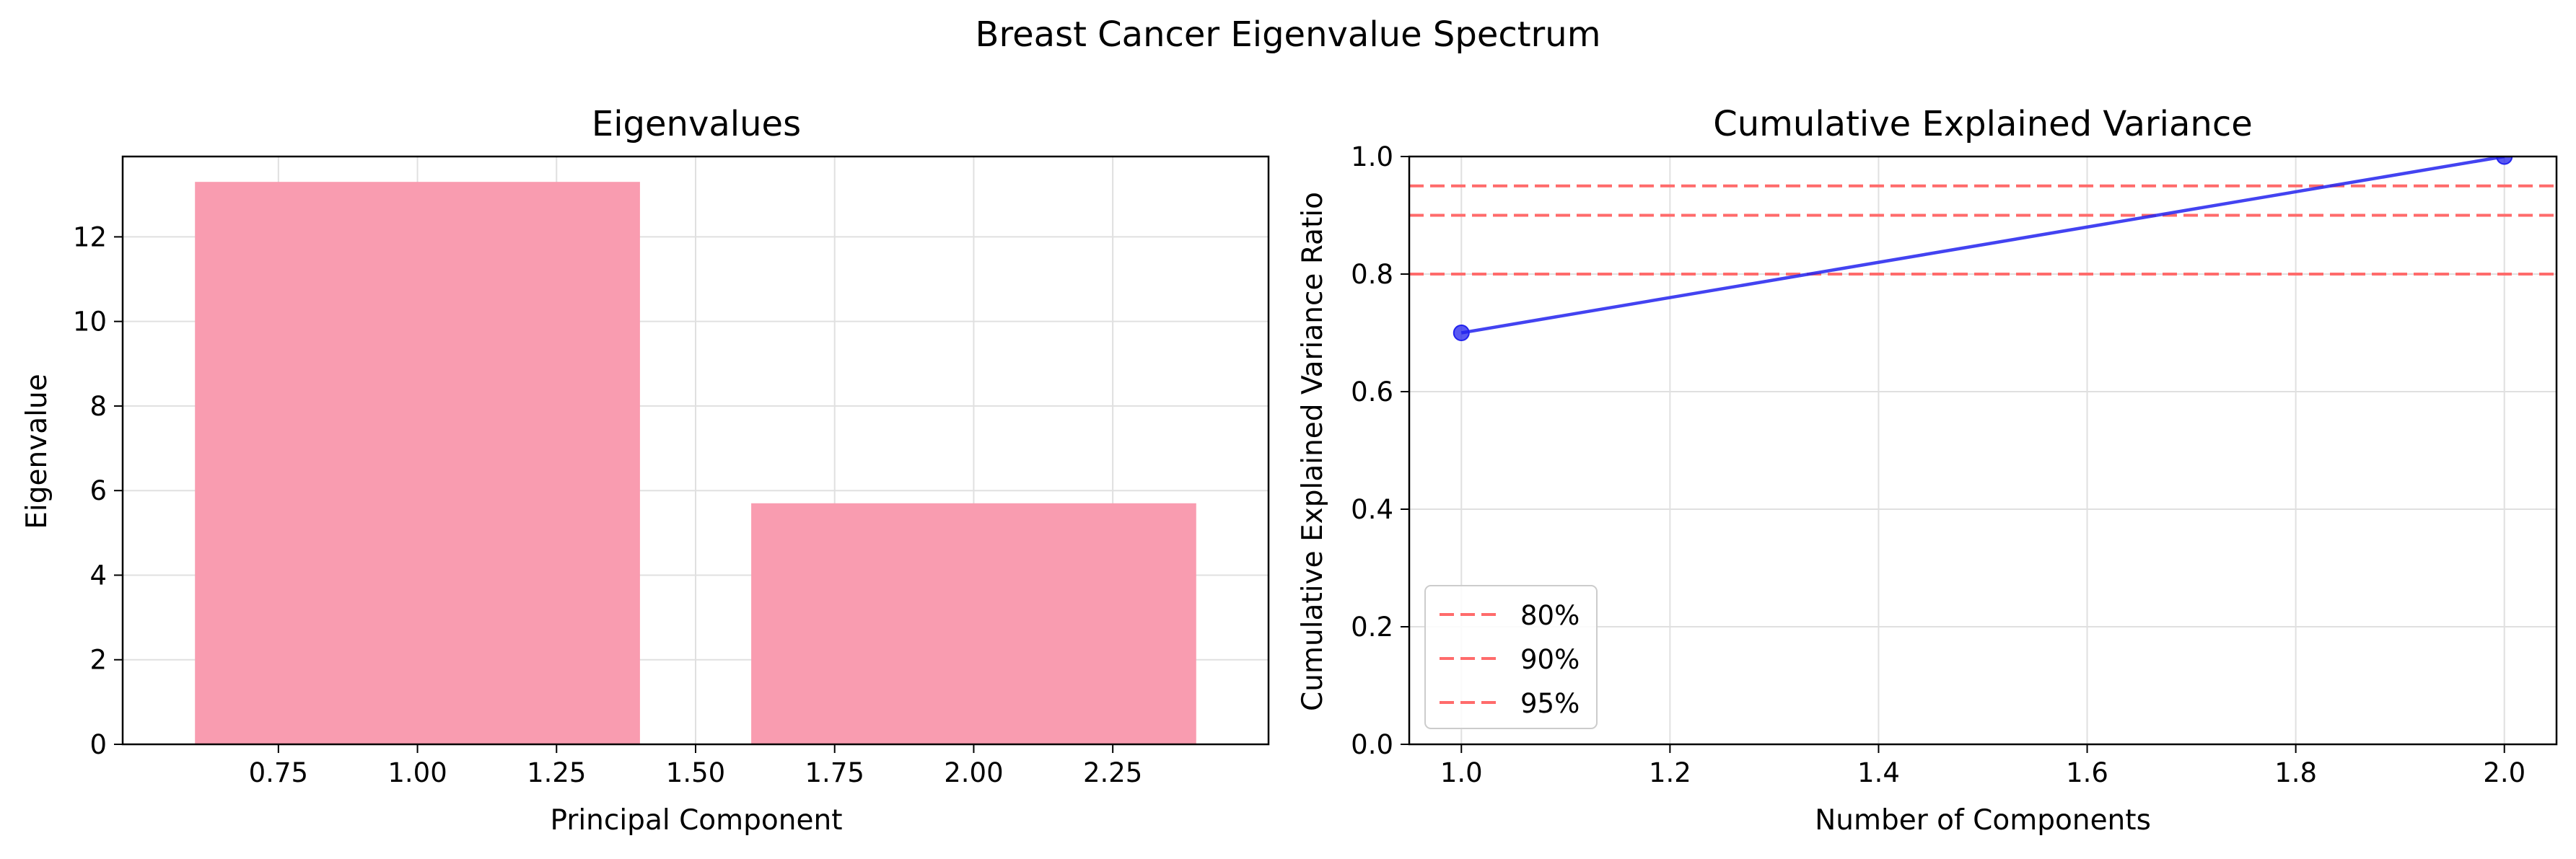 The height and width of the screenshot is (859, 2576). What do you see at coordinates (2504, 772) in the screenshot?
I see `x-tick-label: 2.0` at bounding box center [2504, 772].